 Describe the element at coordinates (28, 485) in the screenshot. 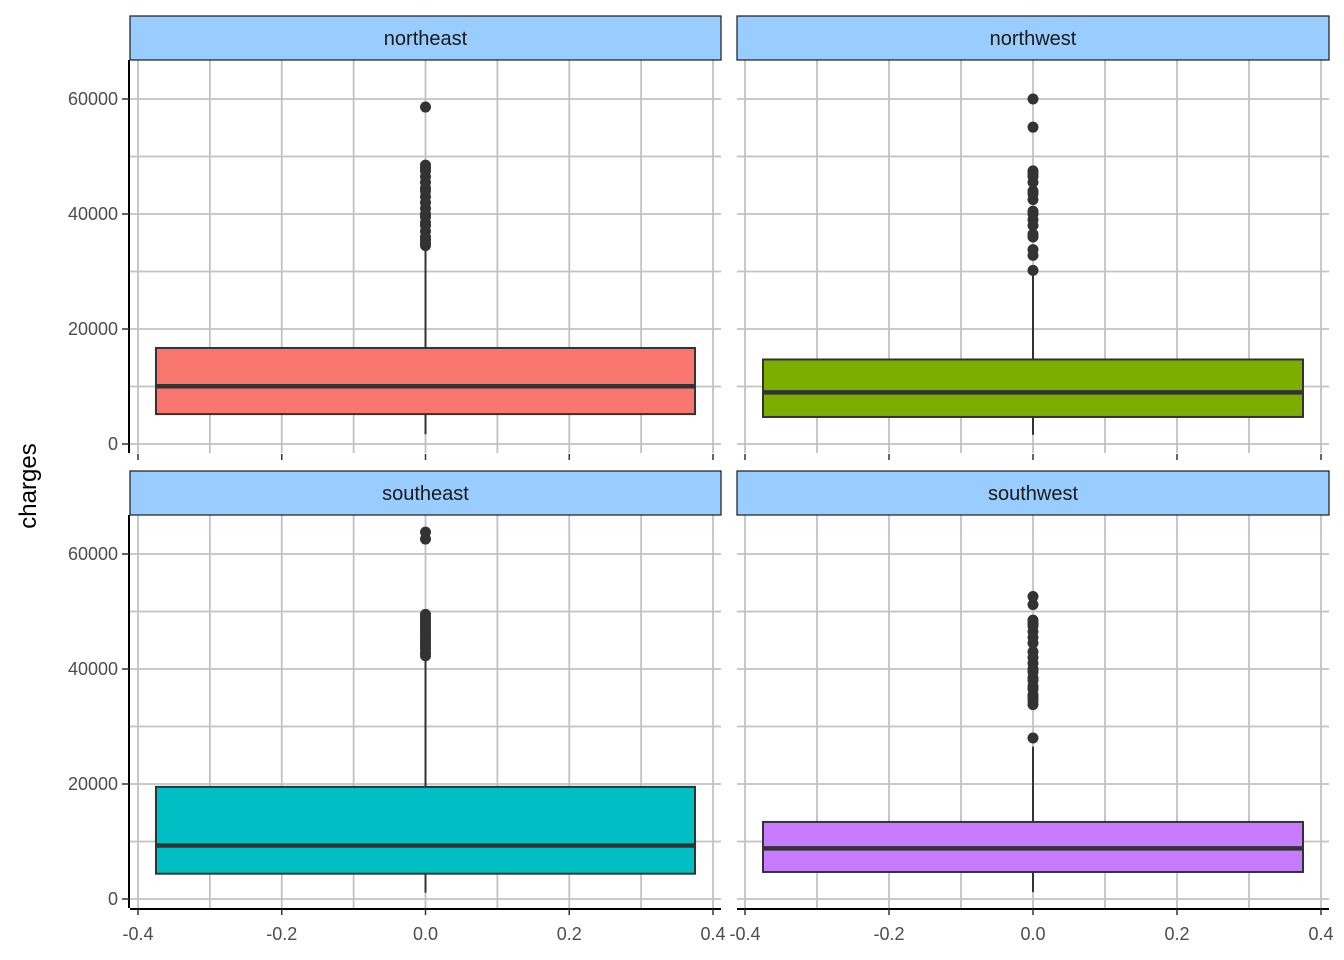

I see `y-axis-title: charges` at that location.